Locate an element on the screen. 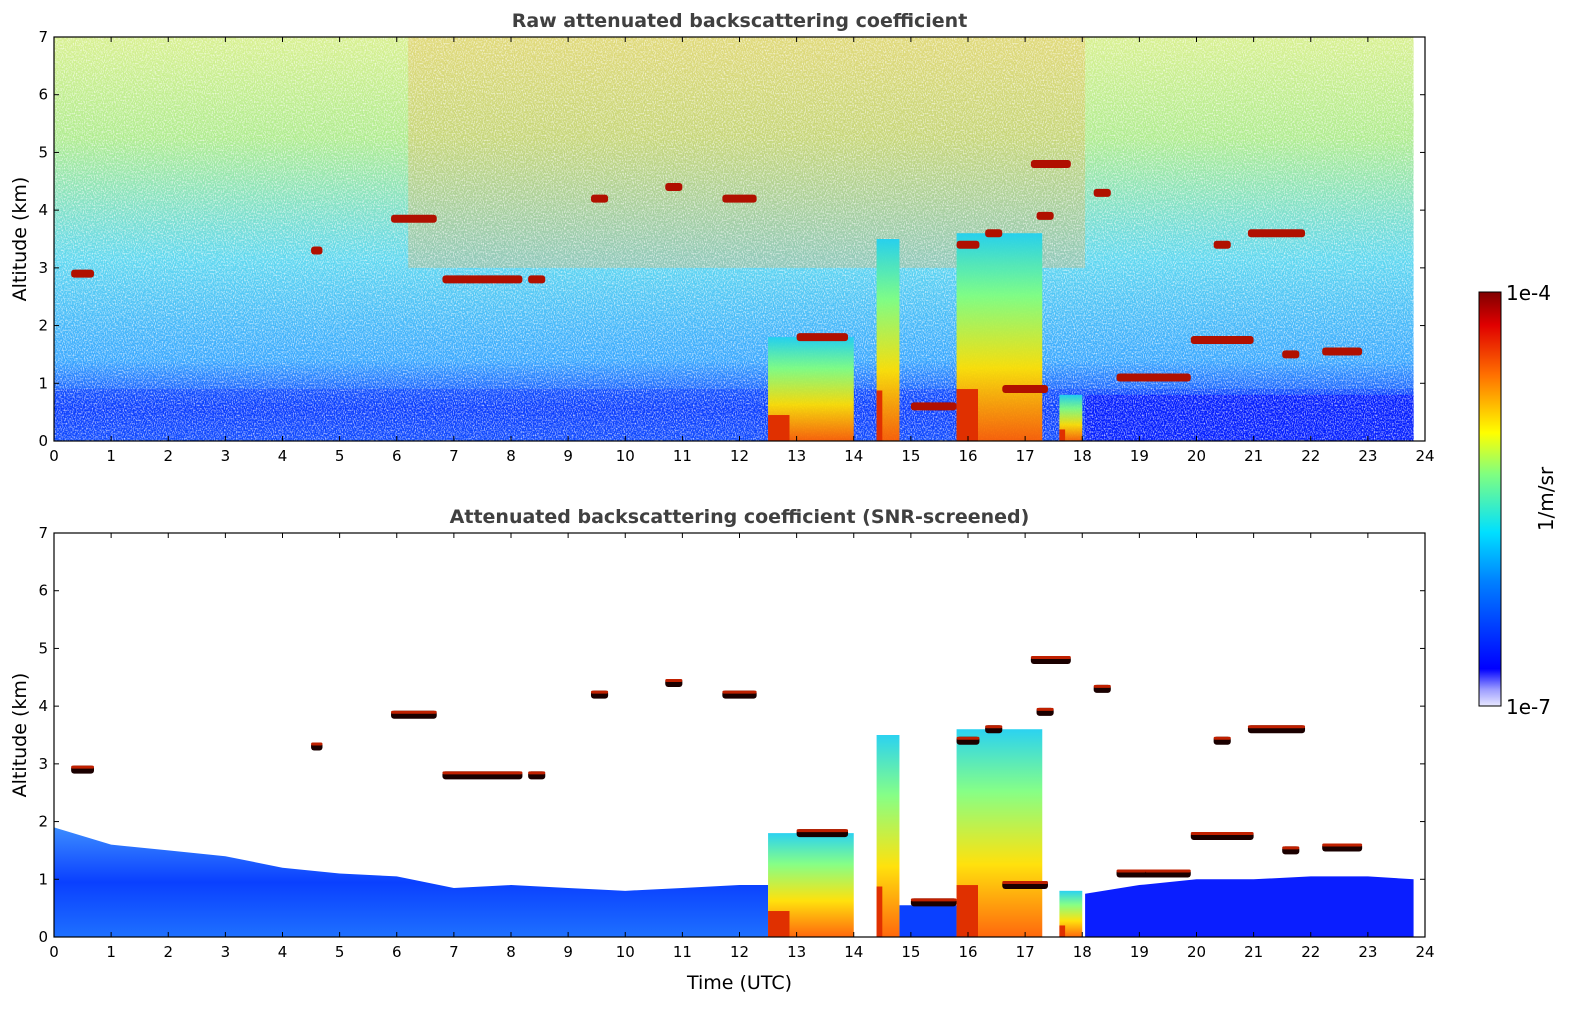 Image resolution: width=1595 pixels, height=1020 pixels. y-tick-label: 5 is located at coordinates (43, 152).